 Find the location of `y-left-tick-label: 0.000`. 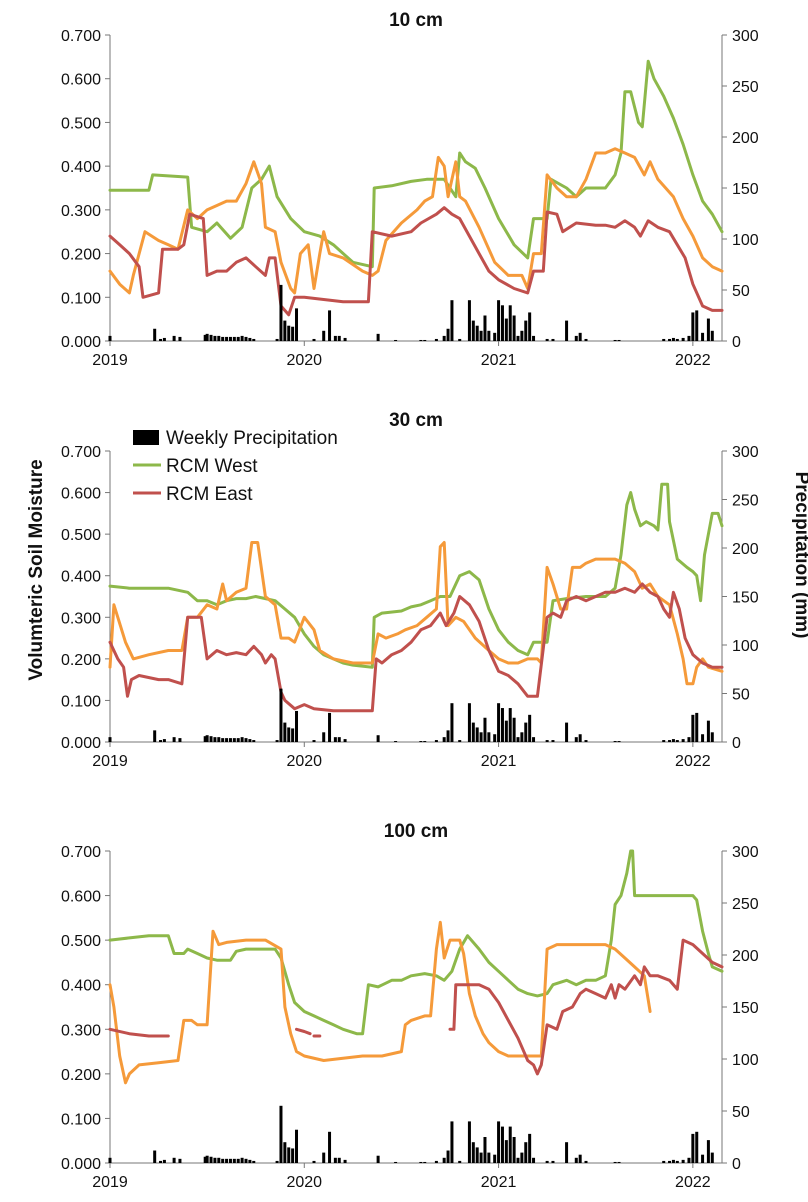

y-left-tick-label: 0.000 is located at coordinates (81, 743).